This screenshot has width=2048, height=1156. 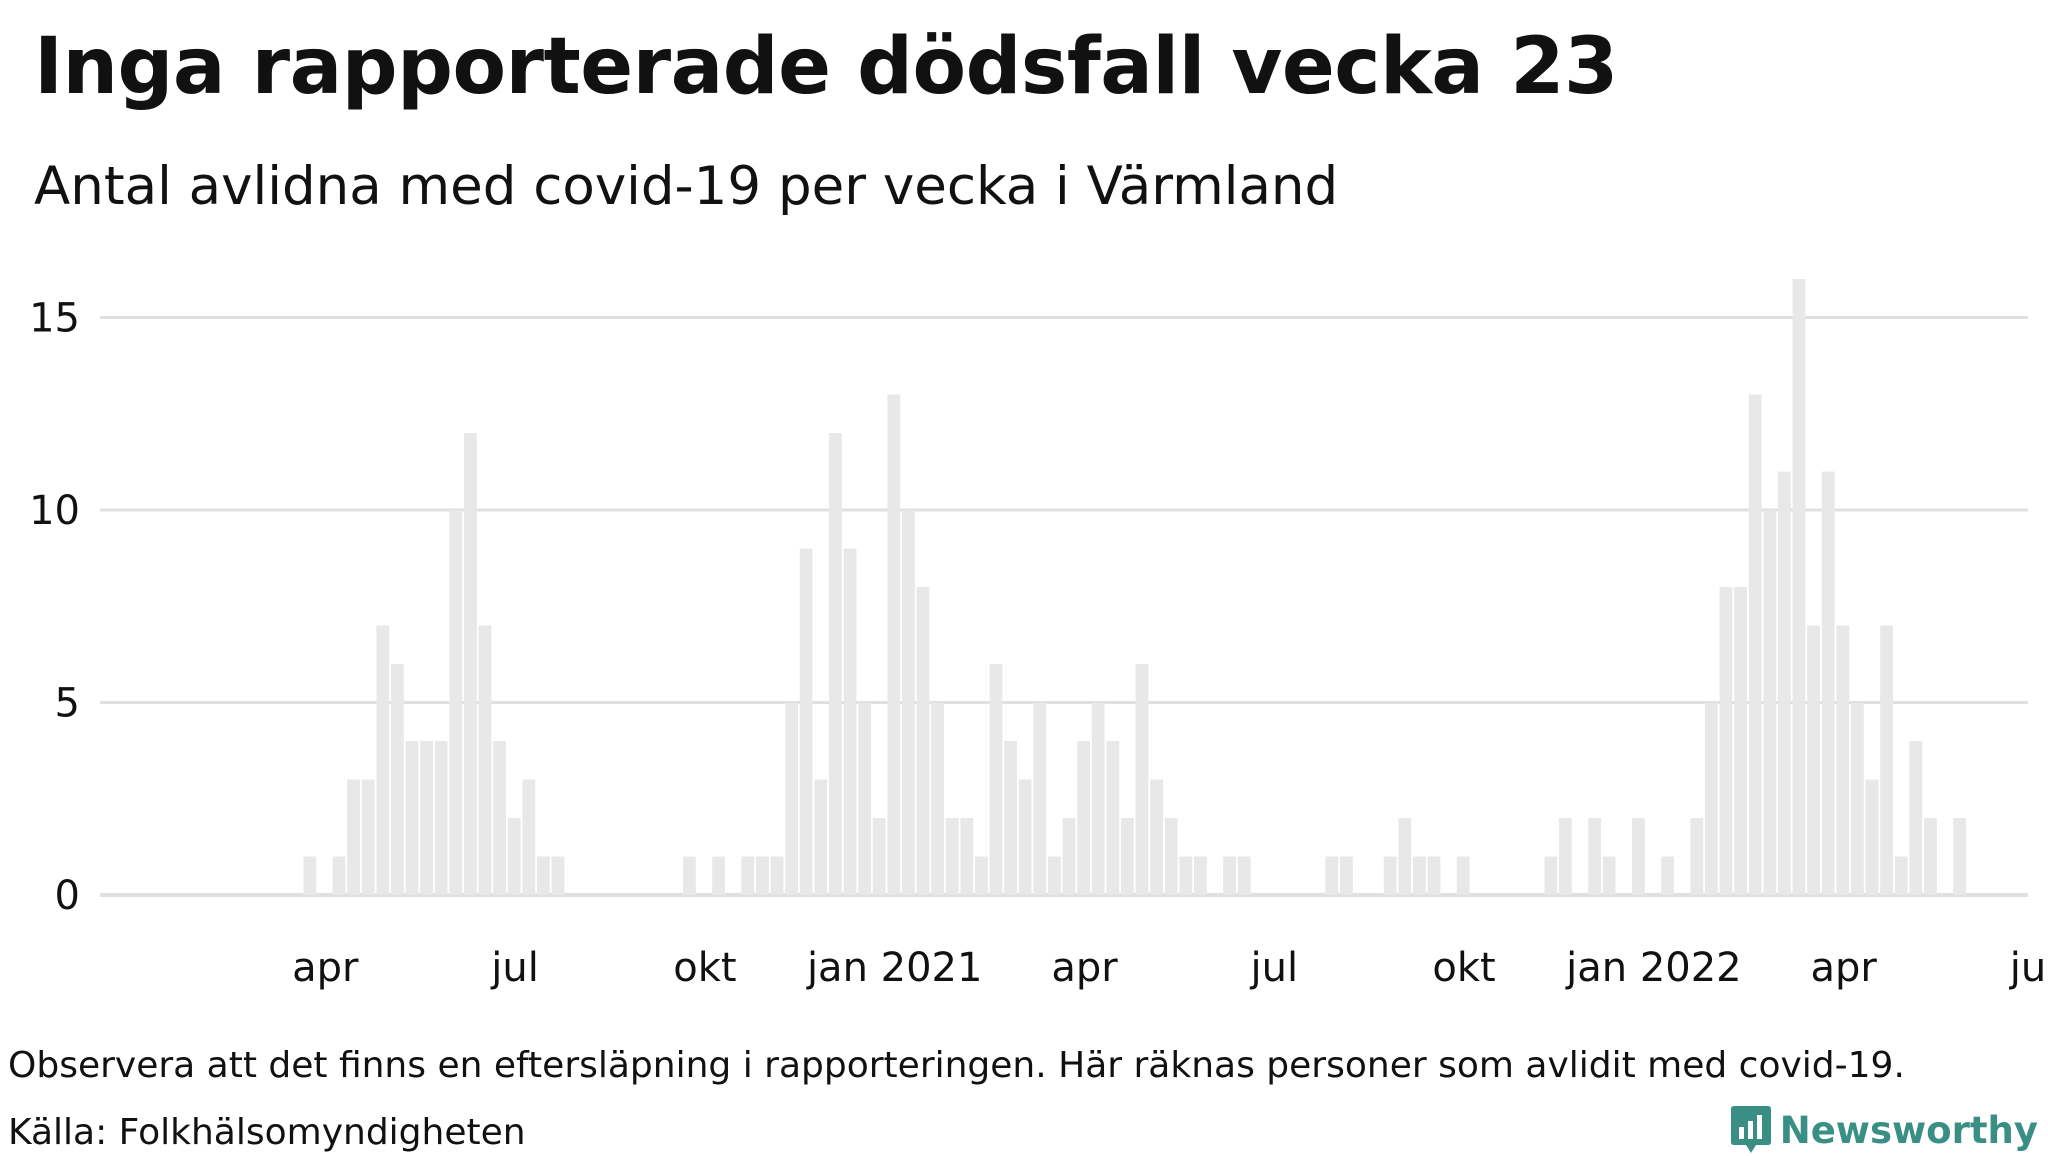 What do you see at coordinates (54, 511) in the screenshot?
I see `y-tick-label: 10` at bounding box center [54, 511].